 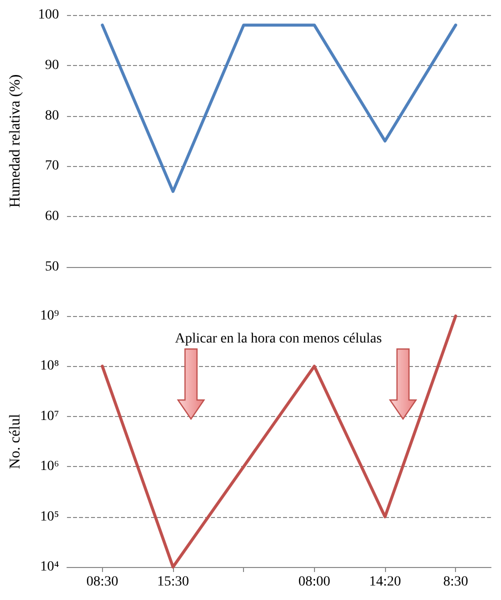 What do you see at coordinates (50, 516) in the screenshot?
I see `y-tick-label: 10⁵` at bounding box center [50, 516].